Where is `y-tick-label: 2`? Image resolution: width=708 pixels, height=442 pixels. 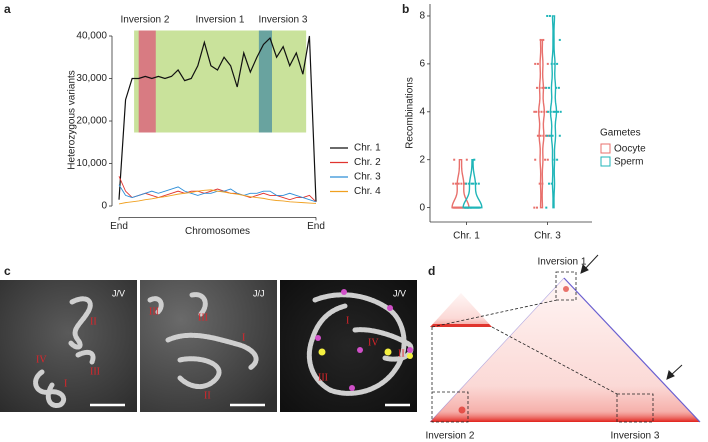
y-tick-label: 2 is located at coordinates (422, 159).